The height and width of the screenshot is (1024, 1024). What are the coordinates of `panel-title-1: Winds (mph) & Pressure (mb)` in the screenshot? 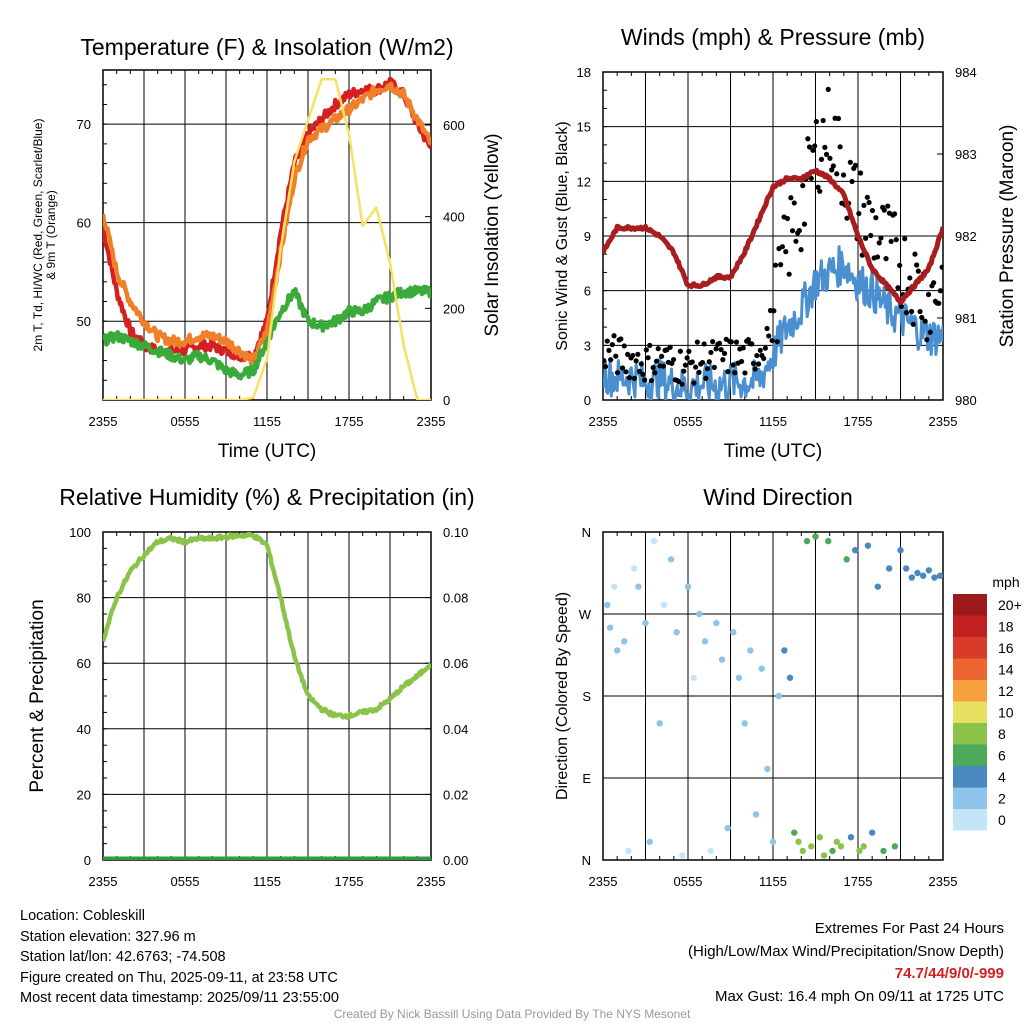 It's located at (773, 37).